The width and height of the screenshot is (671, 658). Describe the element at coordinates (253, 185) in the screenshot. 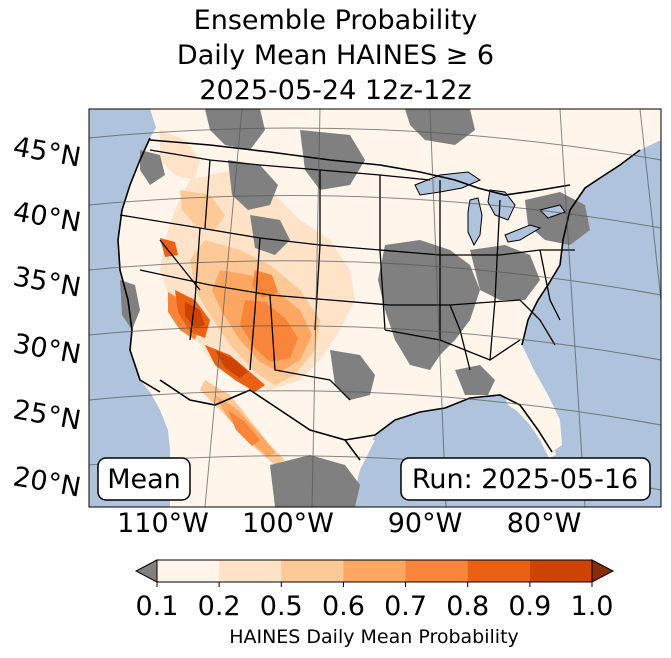

I see `gray-area-nrock` at that location.